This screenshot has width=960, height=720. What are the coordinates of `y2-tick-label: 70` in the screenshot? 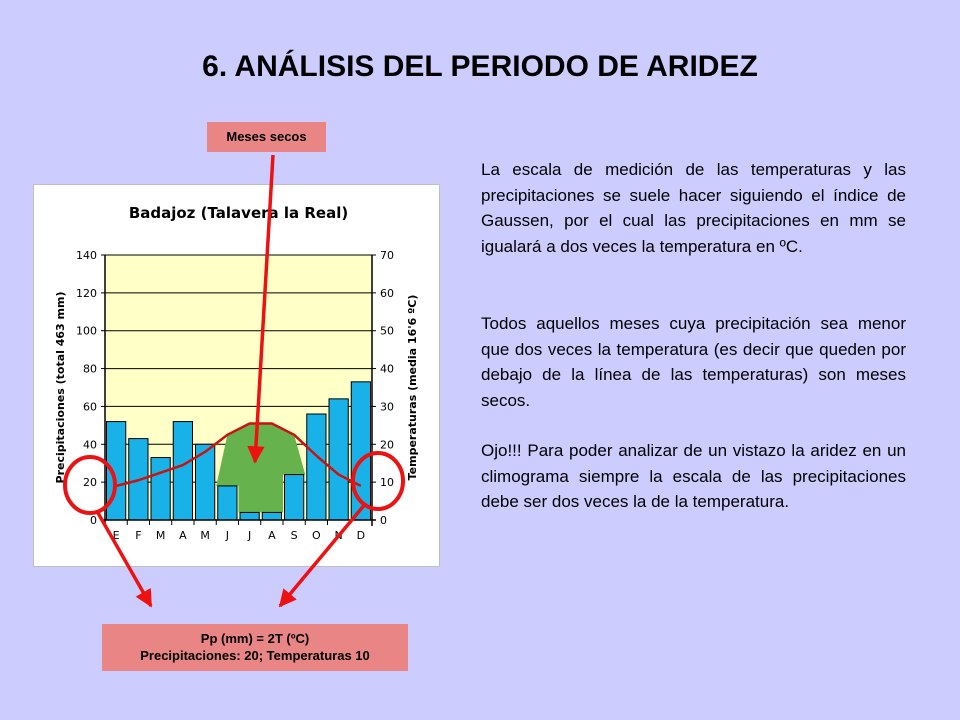 It's located at (387, 255).